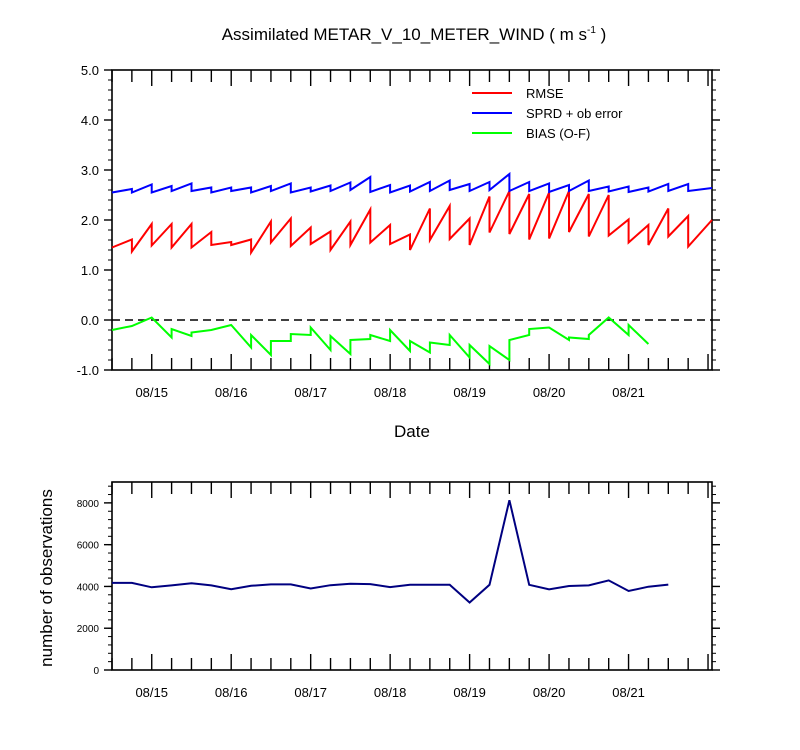  I want to click on y-tick-label: 2000, so click(88, 629).